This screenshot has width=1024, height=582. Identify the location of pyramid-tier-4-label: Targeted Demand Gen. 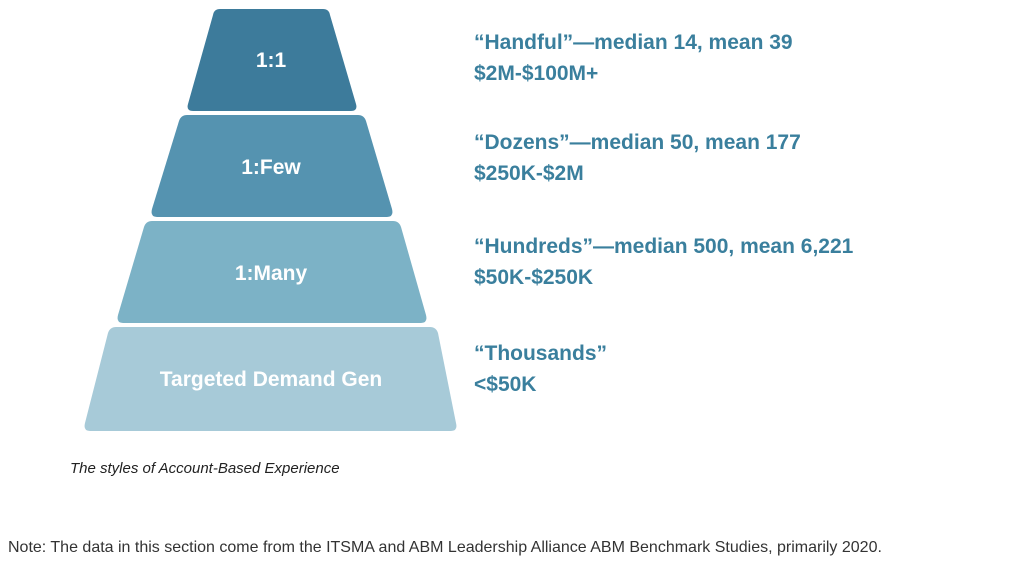
(271, 379).